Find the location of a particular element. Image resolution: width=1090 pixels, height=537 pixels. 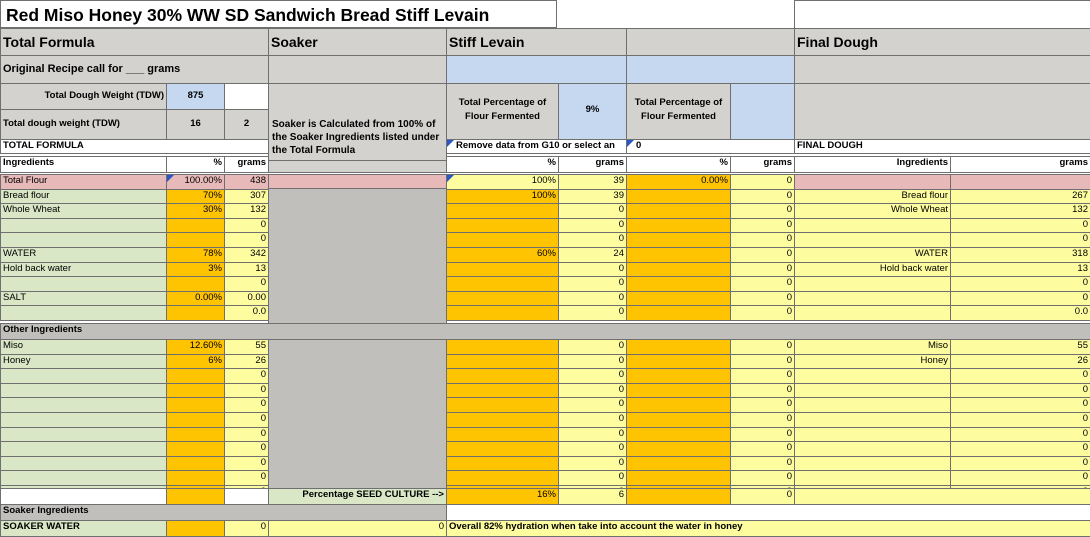

levain-pct: 60% is located at coordinates (502, 255).